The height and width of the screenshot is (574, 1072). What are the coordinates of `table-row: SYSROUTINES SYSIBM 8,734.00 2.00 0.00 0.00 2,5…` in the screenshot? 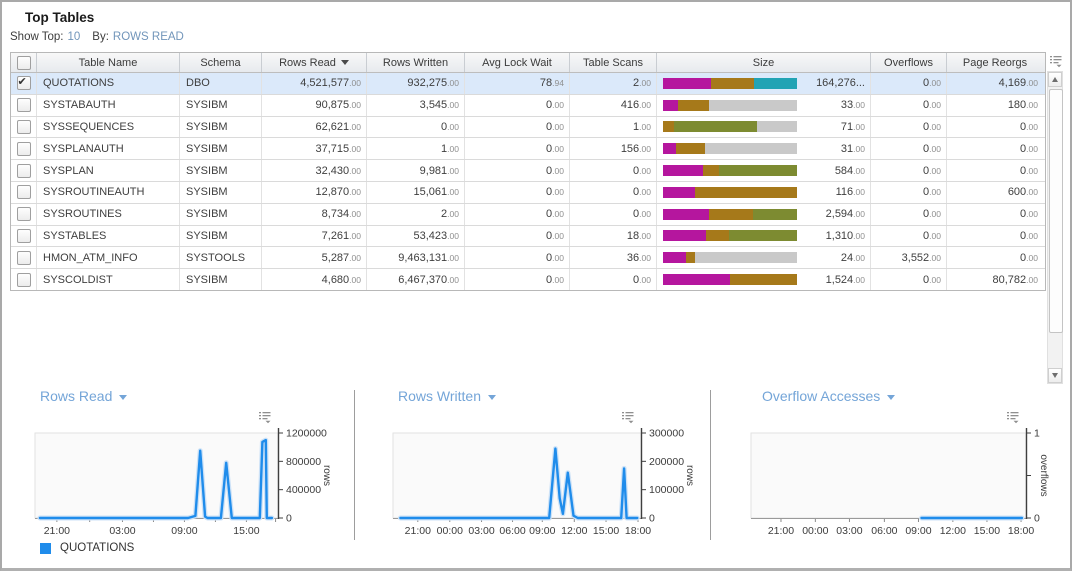 It's located at (528, 214).